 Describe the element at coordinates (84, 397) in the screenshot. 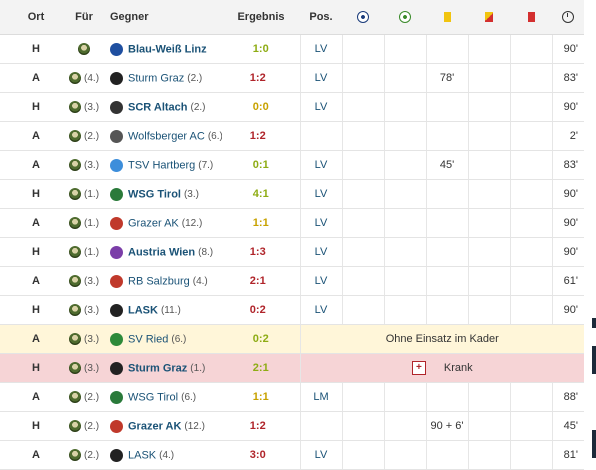

I see `own-team-cell: (2.)` at that location.